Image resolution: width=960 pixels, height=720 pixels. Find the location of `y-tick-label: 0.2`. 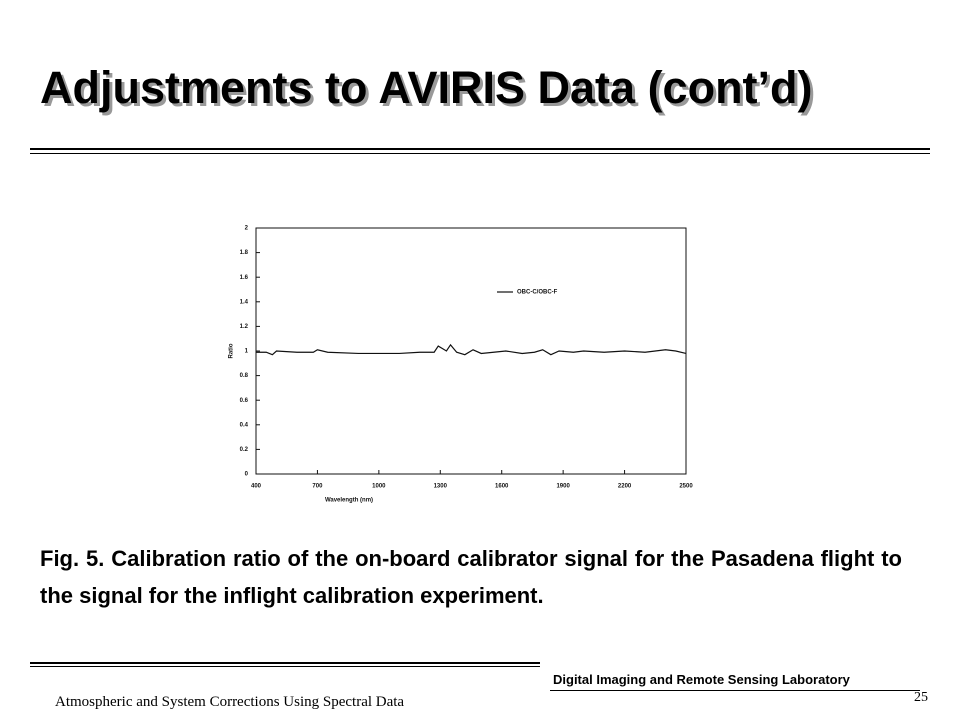

y-tick-label: 0.2 is located at coordinates (244, 450).